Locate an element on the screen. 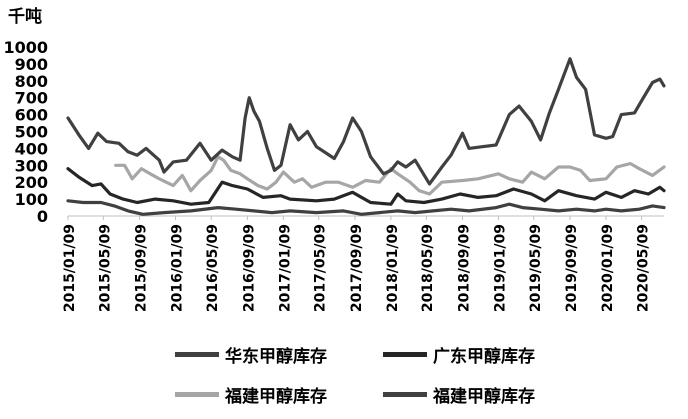 This screenshot has height=419, width=688. y-tick-label: 300 is located at coordinates (31, 165).